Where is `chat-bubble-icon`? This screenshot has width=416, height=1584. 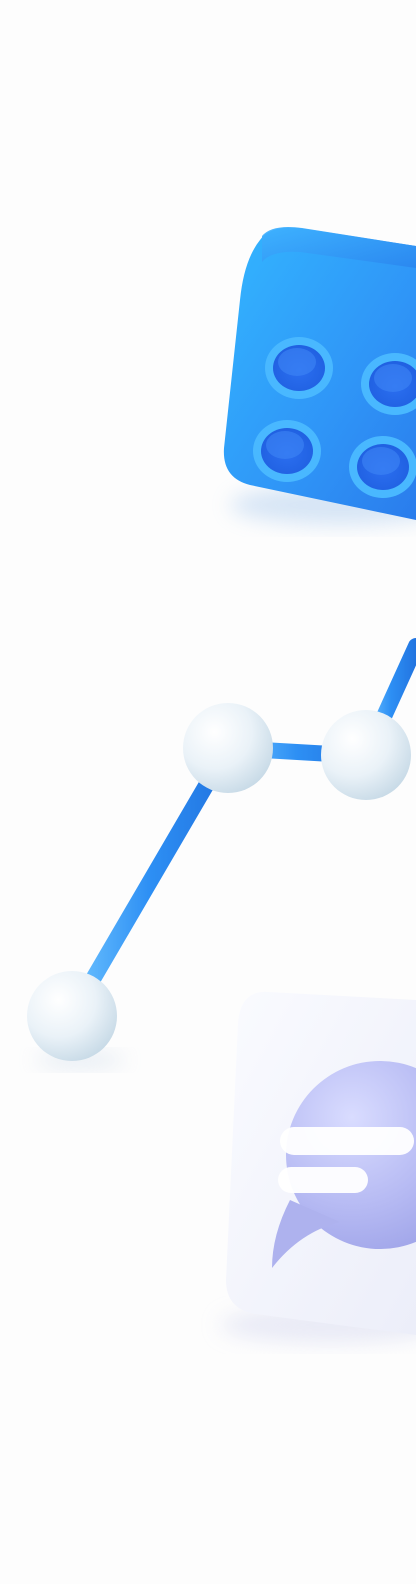
chat-bubble-icon is located at coordinates (318, 1167).